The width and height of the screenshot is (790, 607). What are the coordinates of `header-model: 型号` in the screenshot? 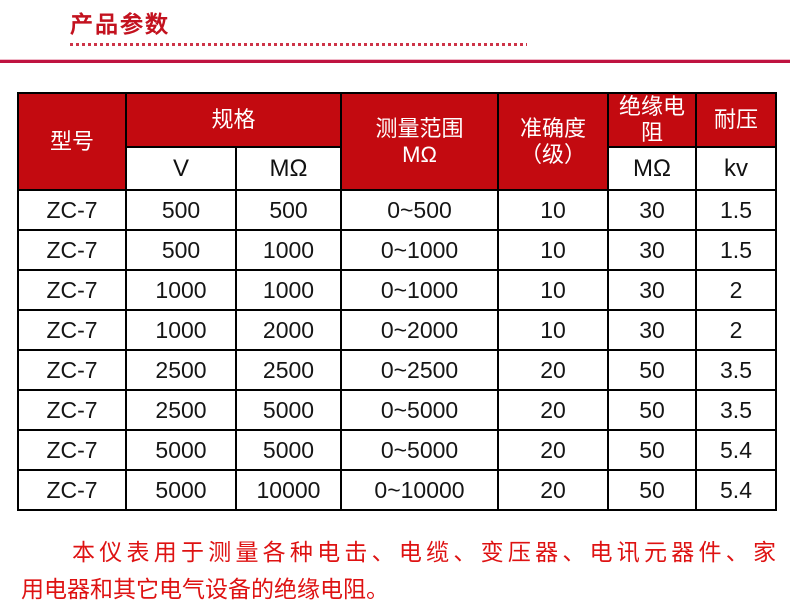 It's located at (72, 141).